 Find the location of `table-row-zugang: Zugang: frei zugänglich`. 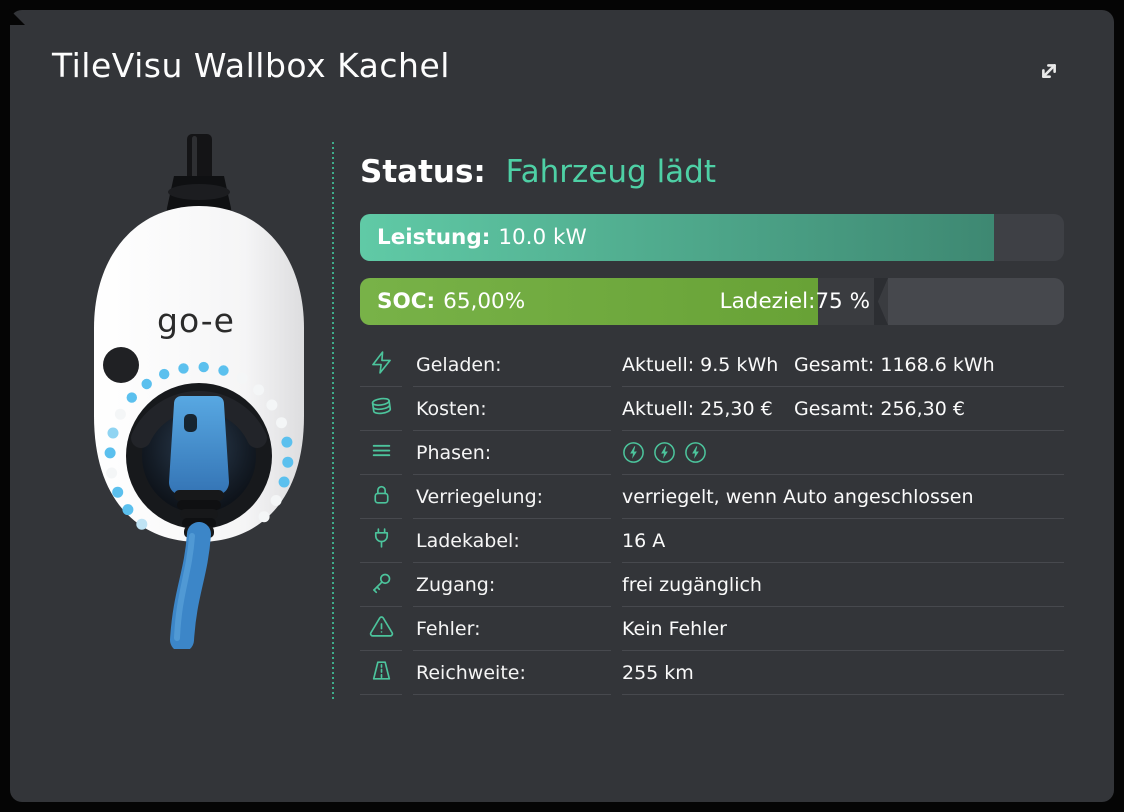

table-row-zugang: Zugang: frei zugänglich is located at coordinates (712, 585).